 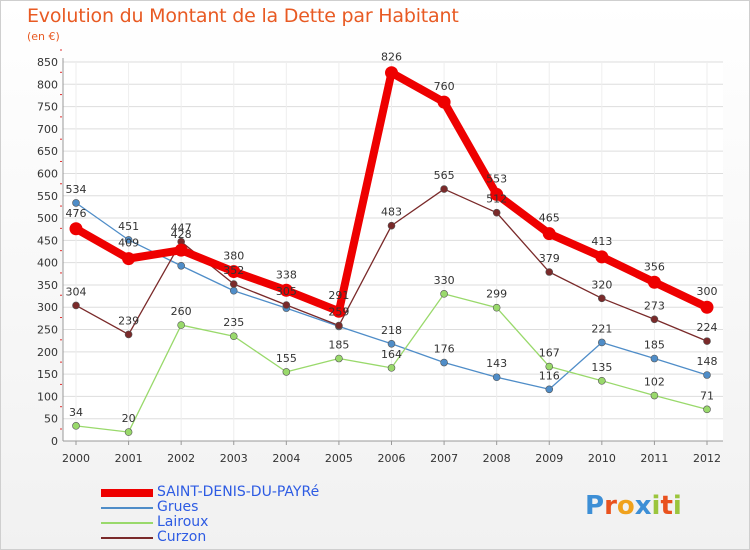 I want to click on data-label: 260, so click(x=181, y=311).